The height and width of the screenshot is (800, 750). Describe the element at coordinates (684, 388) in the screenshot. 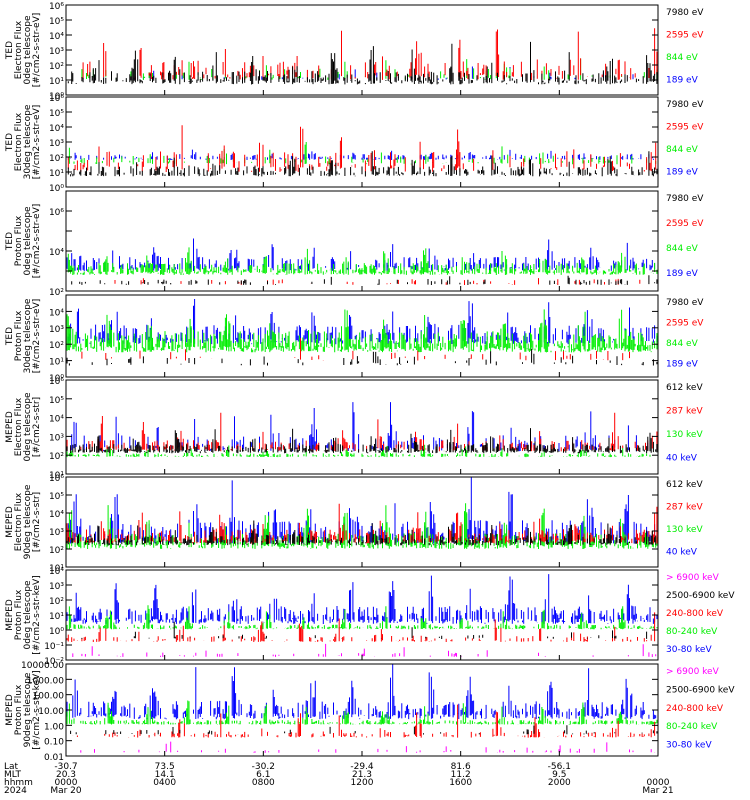

I see `legend-entry: 612 keV` at that location.